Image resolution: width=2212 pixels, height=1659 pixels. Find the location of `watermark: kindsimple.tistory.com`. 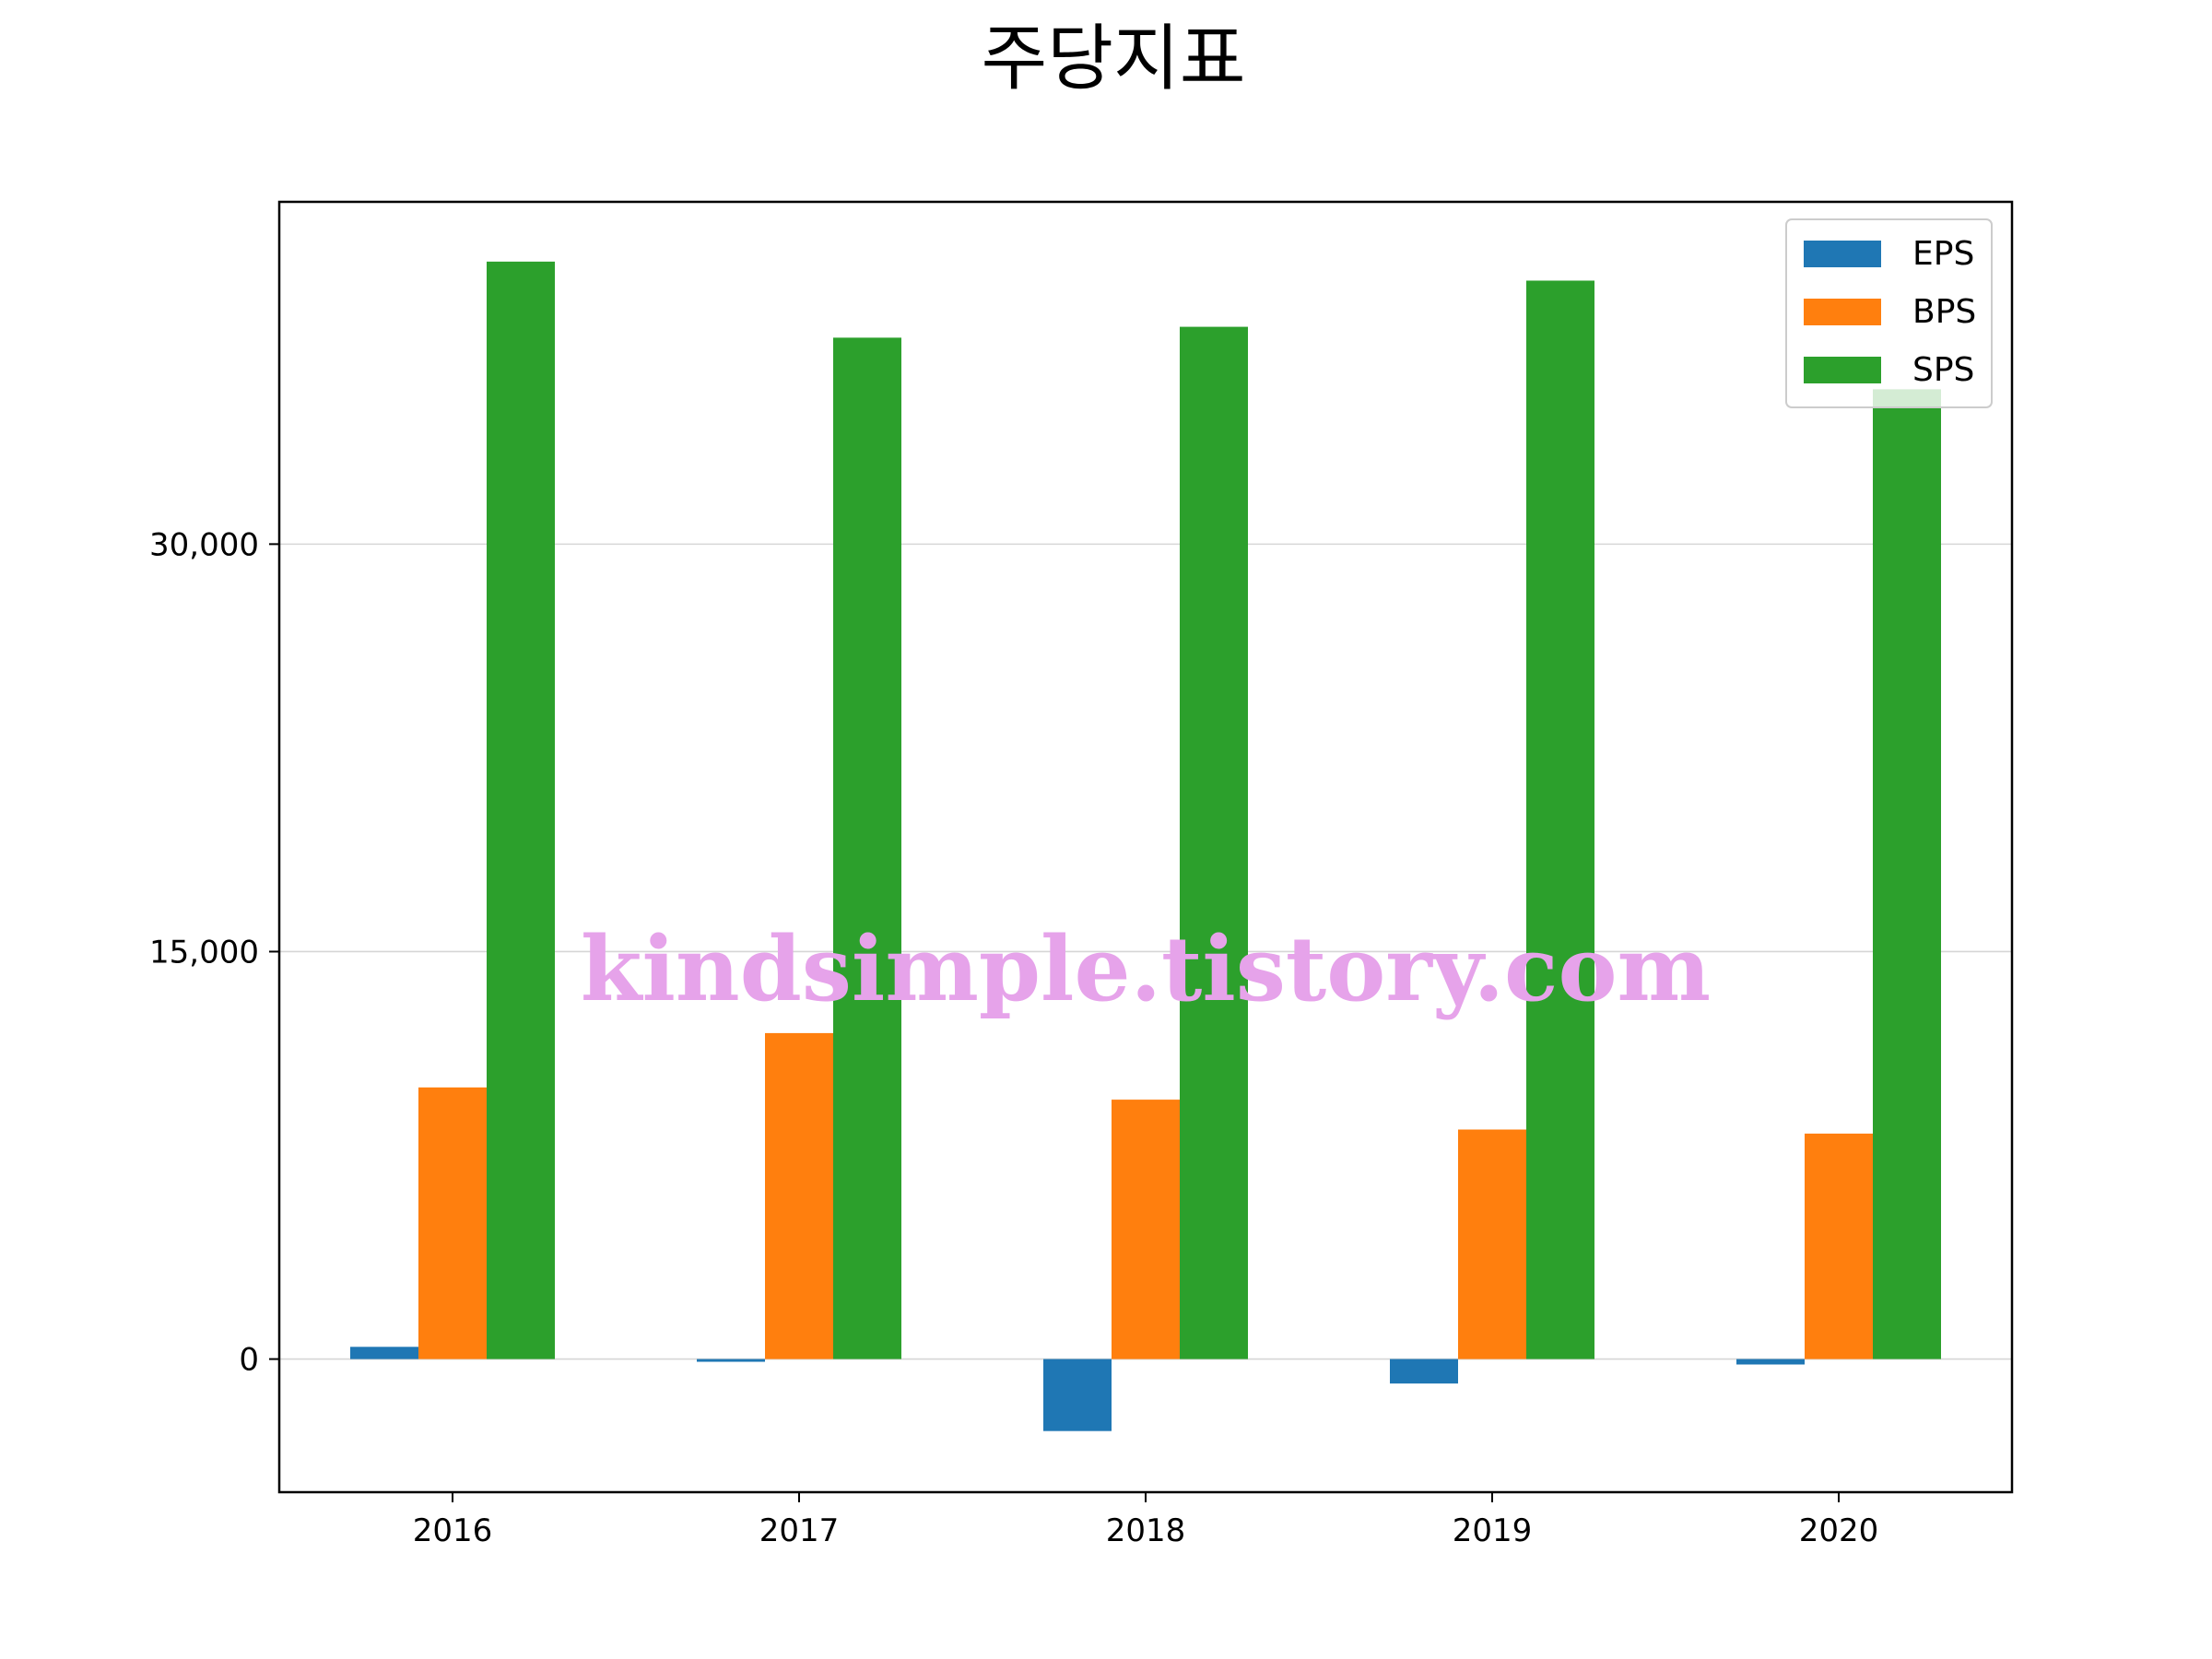

watermark: kindsimple.tistory.com is located at coordinates (1146, 969).